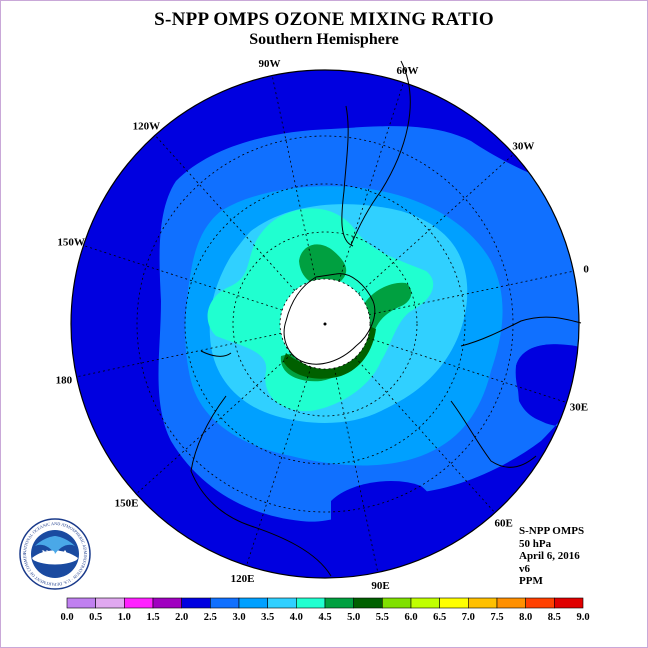  What do you see at coordinates (267, 617) in the screenshot?
I see `colorbar-tick-label: 3.5` at bounding box center [267, 617].